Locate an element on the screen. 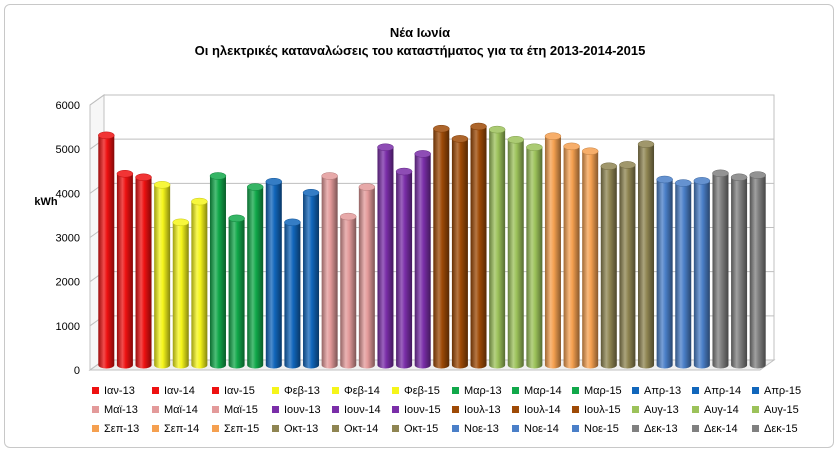 This screenshot has width=840, height=453. legend-item: Δεκ-13 is located at coordinates (655, 429).